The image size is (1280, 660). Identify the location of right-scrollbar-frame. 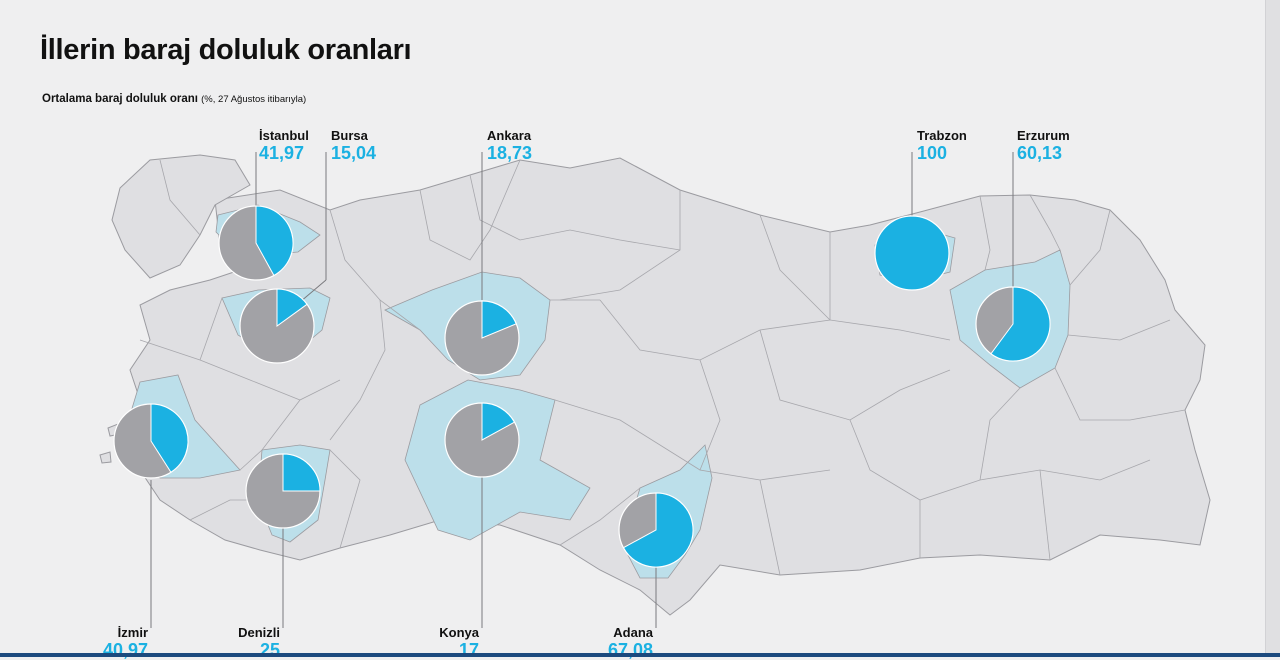
(1272, 328).